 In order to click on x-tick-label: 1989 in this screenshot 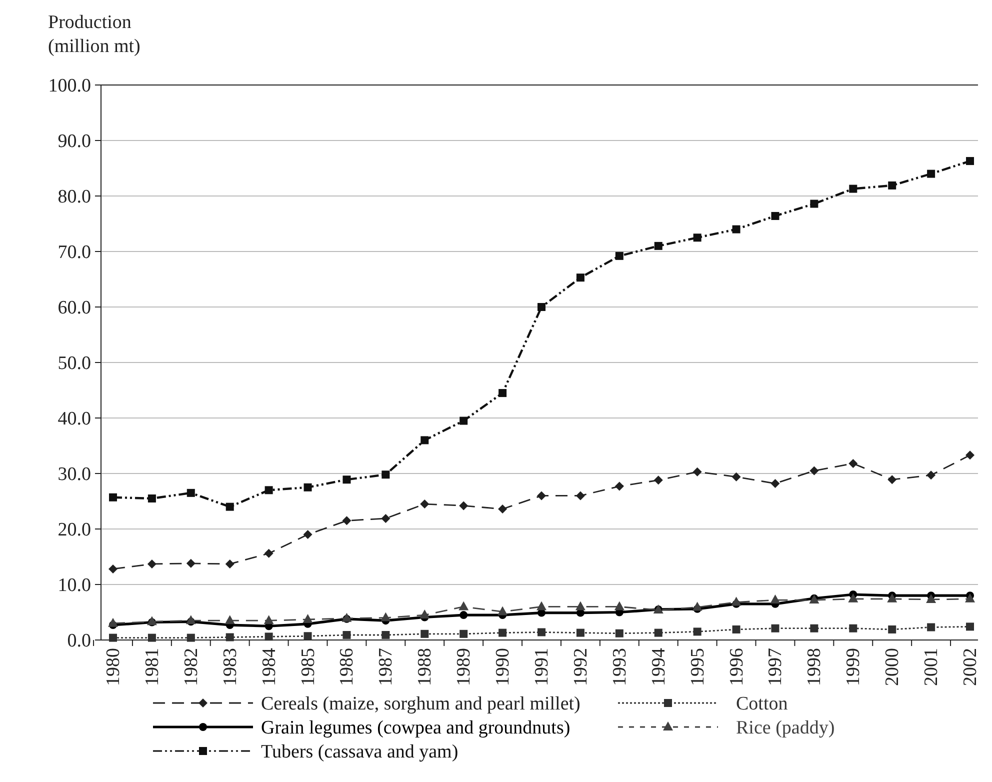, I will do `click(464, 667)`.